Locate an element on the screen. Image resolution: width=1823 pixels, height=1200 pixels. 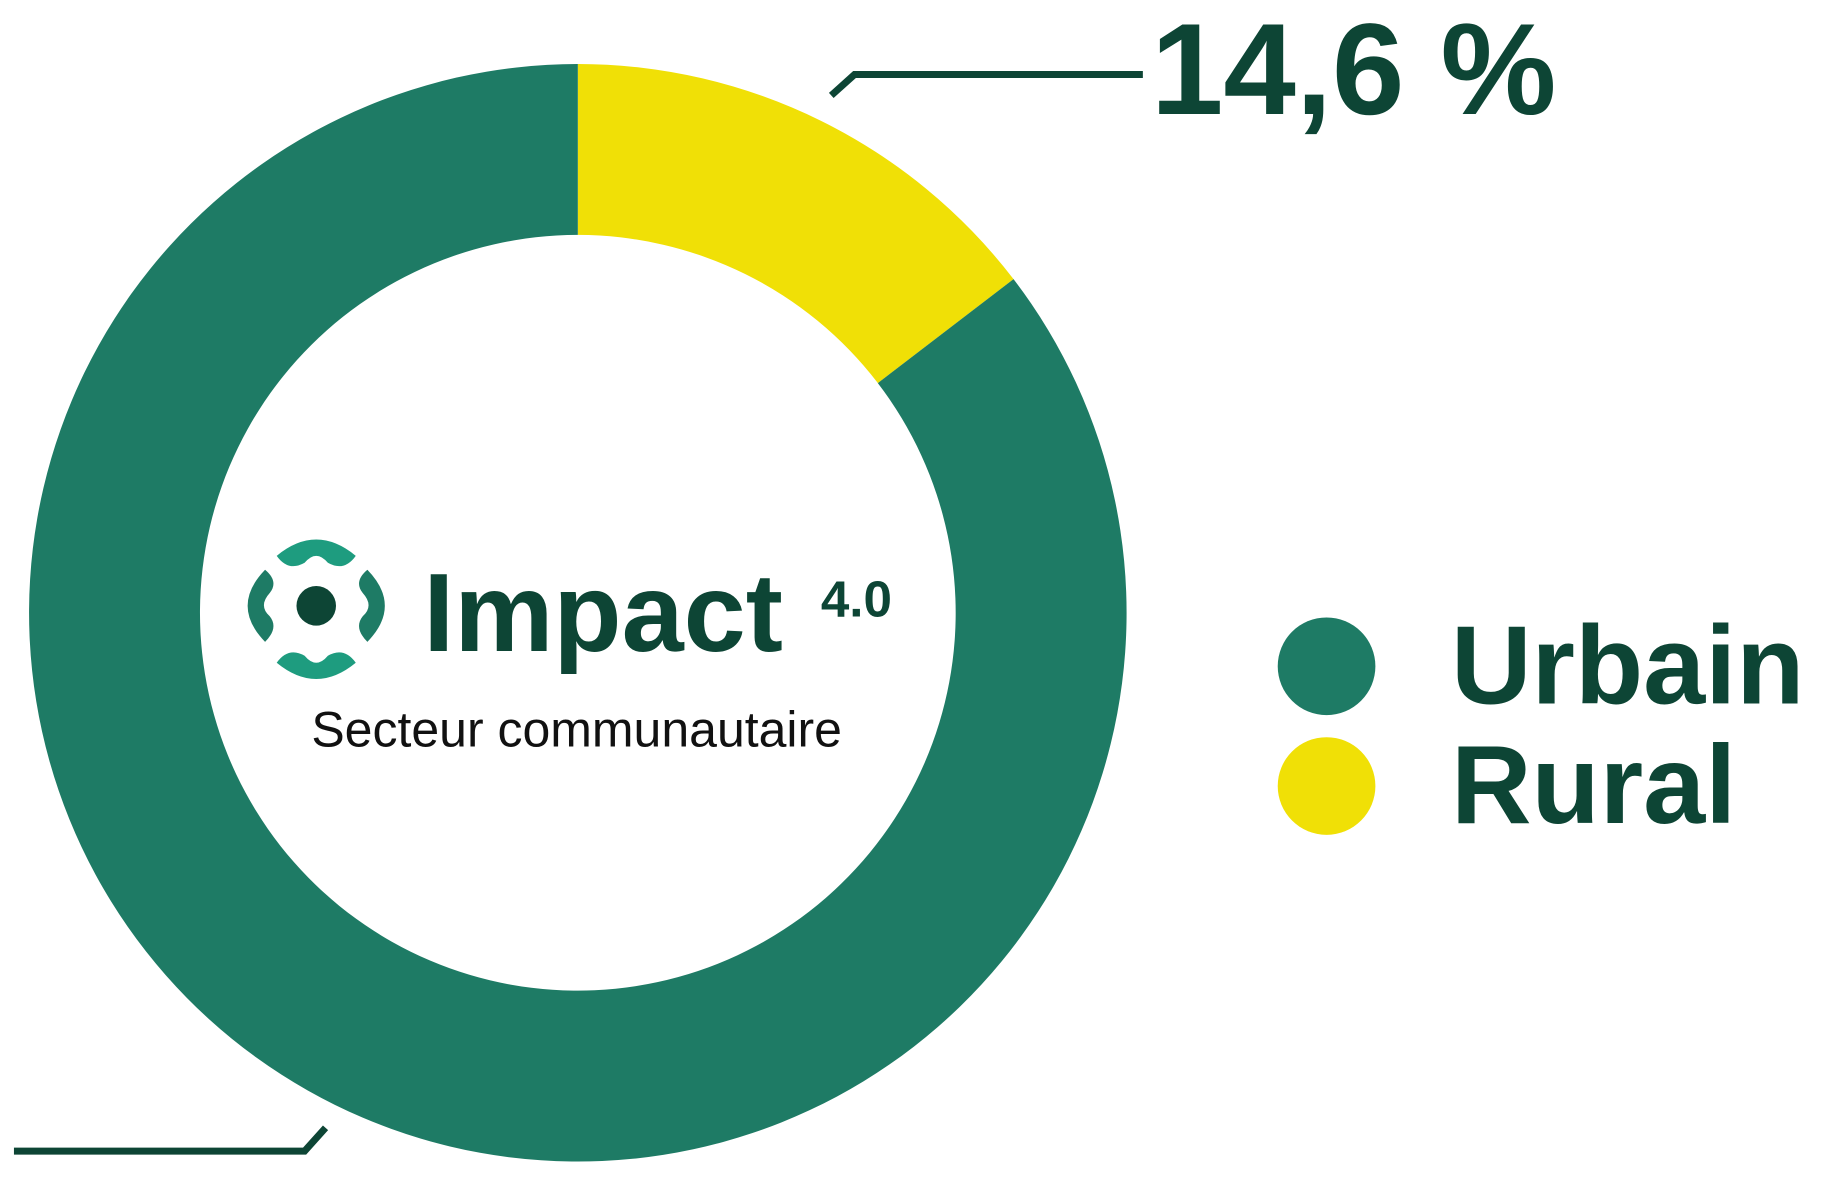
logo-tagline: Secteur communautaire is located at coordinates (576, 729).